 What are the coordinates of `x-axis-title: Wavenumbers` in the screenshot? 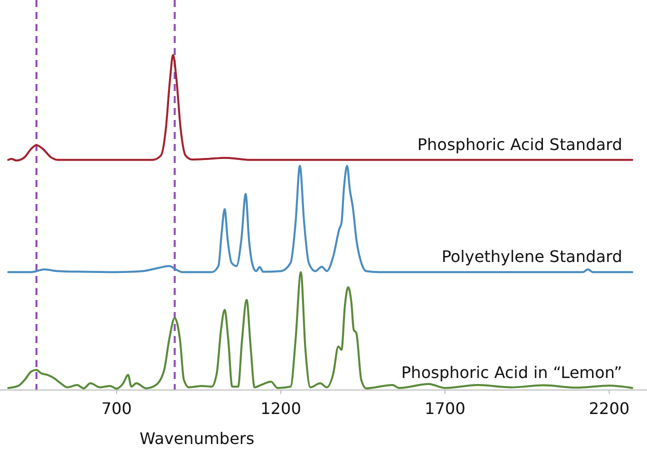 It's located at (197, 438).